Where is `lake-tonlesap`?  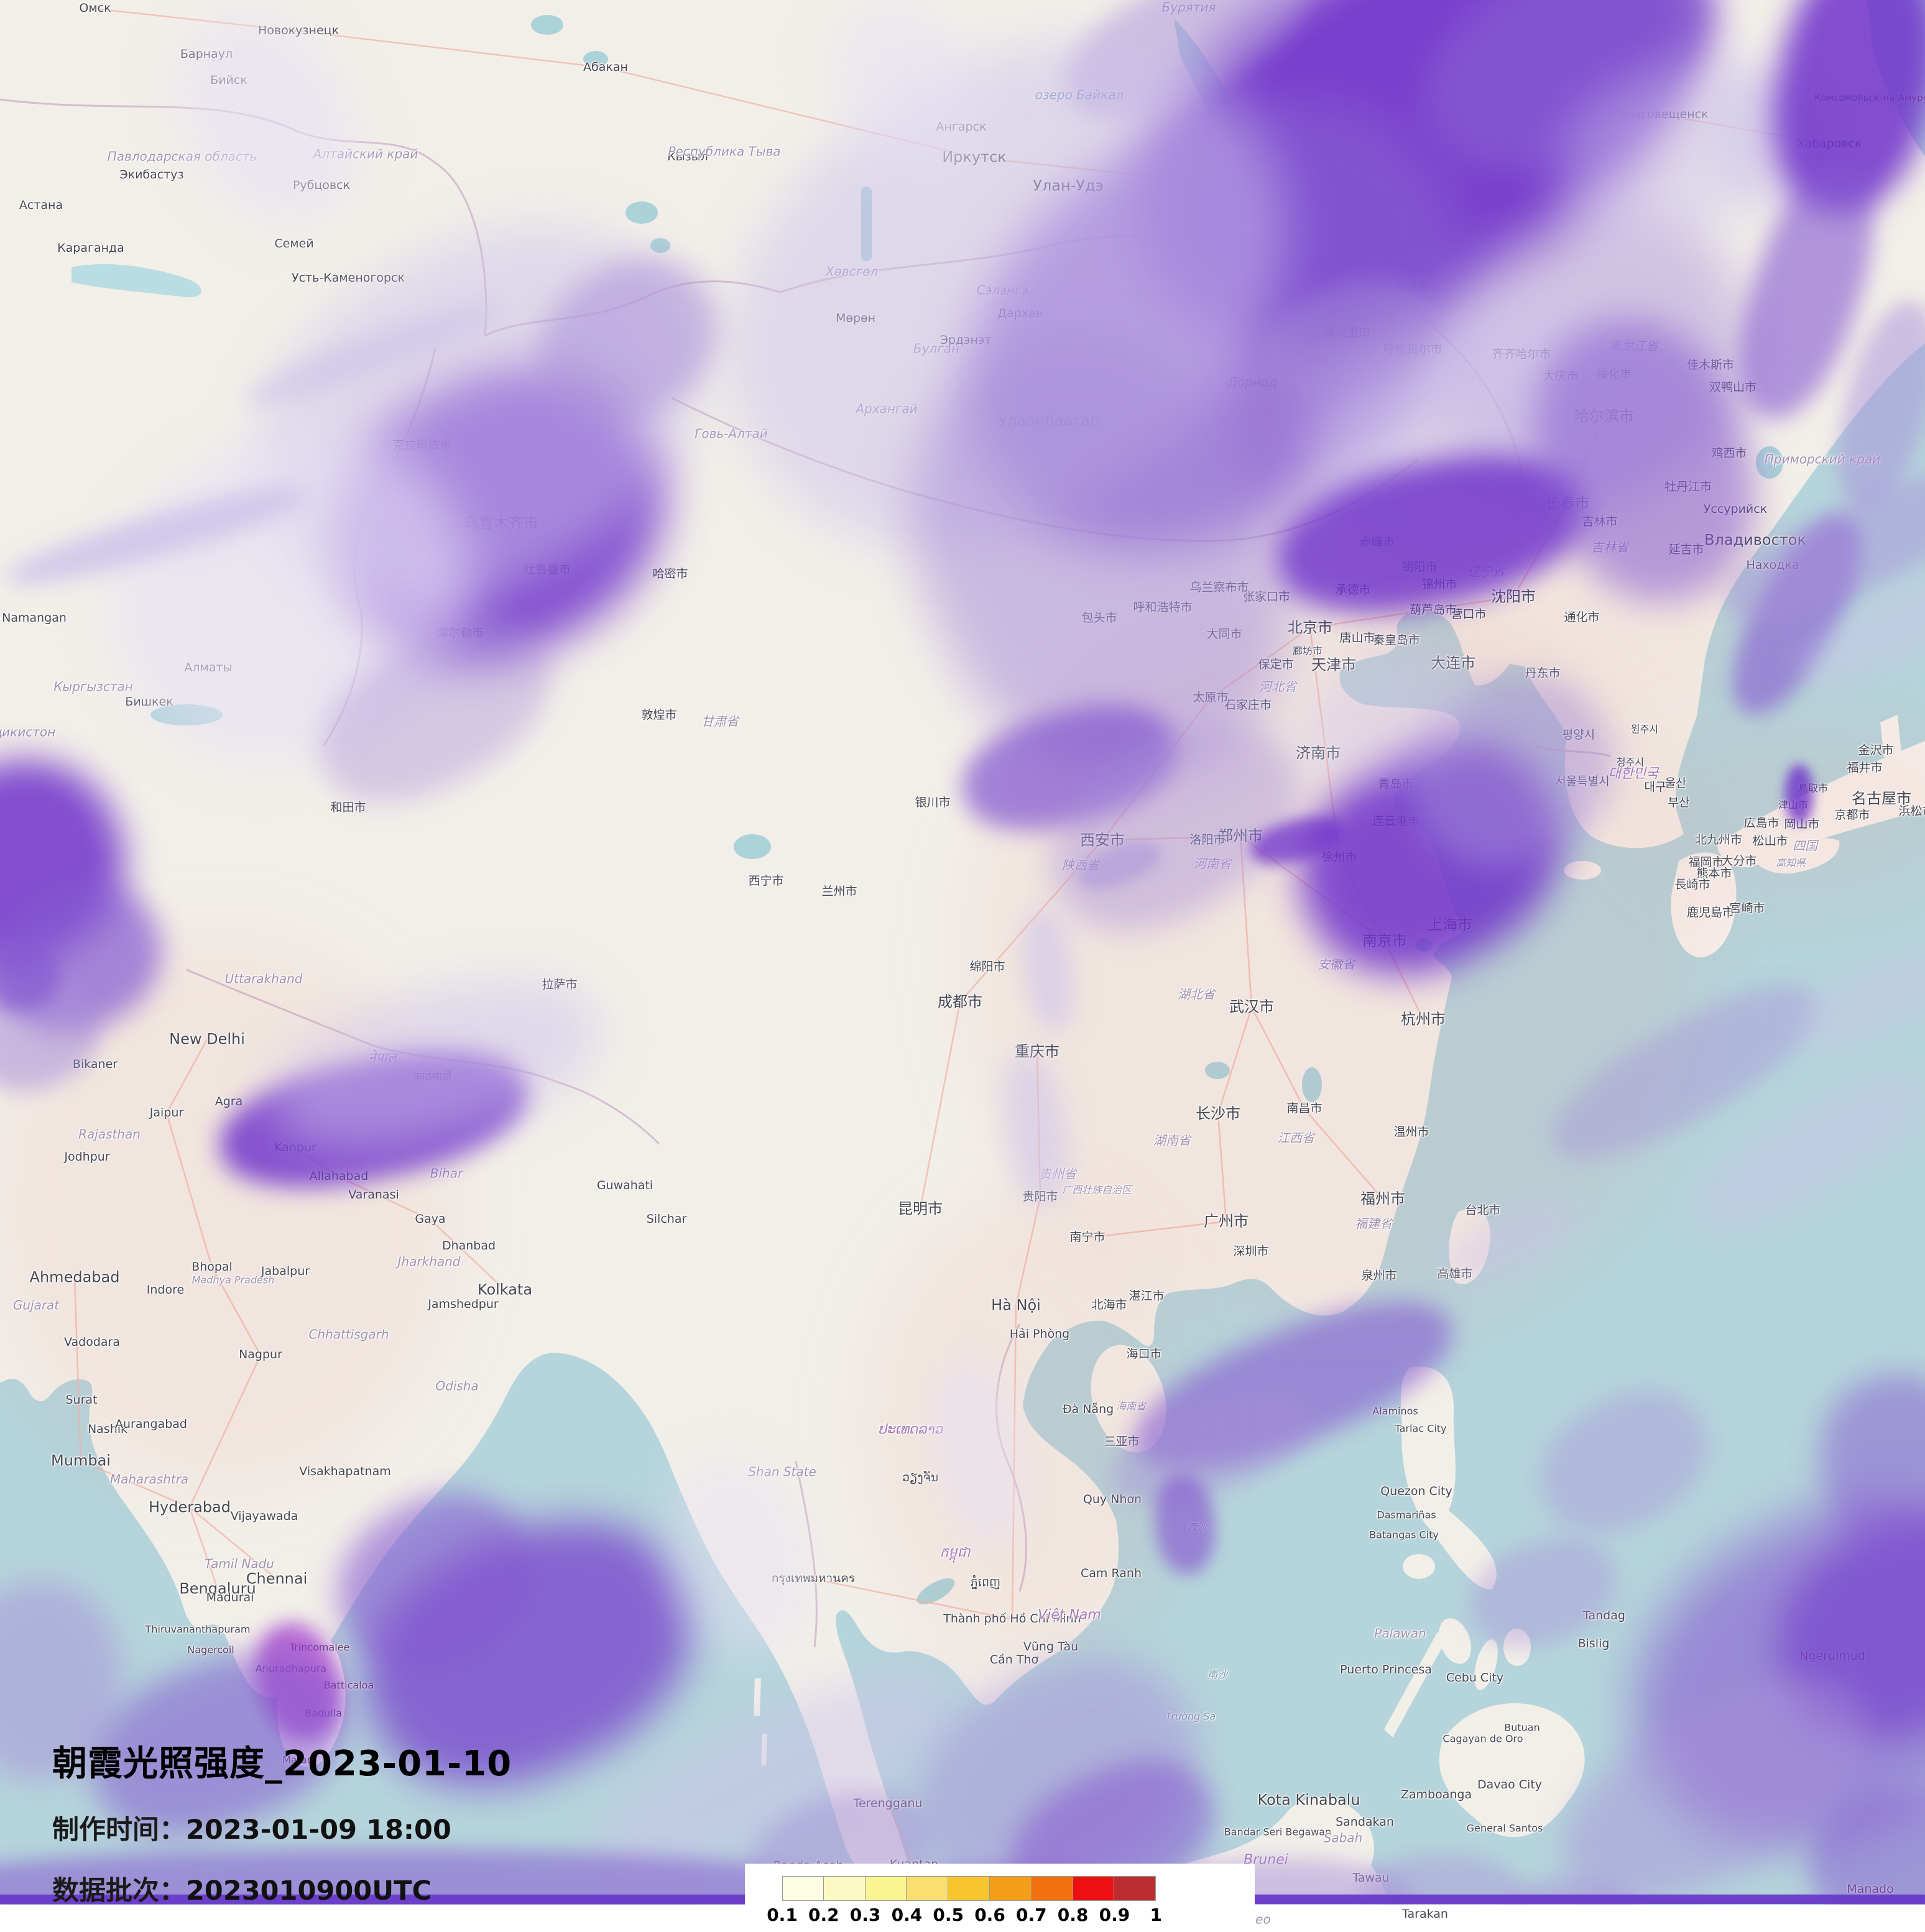
lake-tonlesap is located at coordinates (935, 1591).